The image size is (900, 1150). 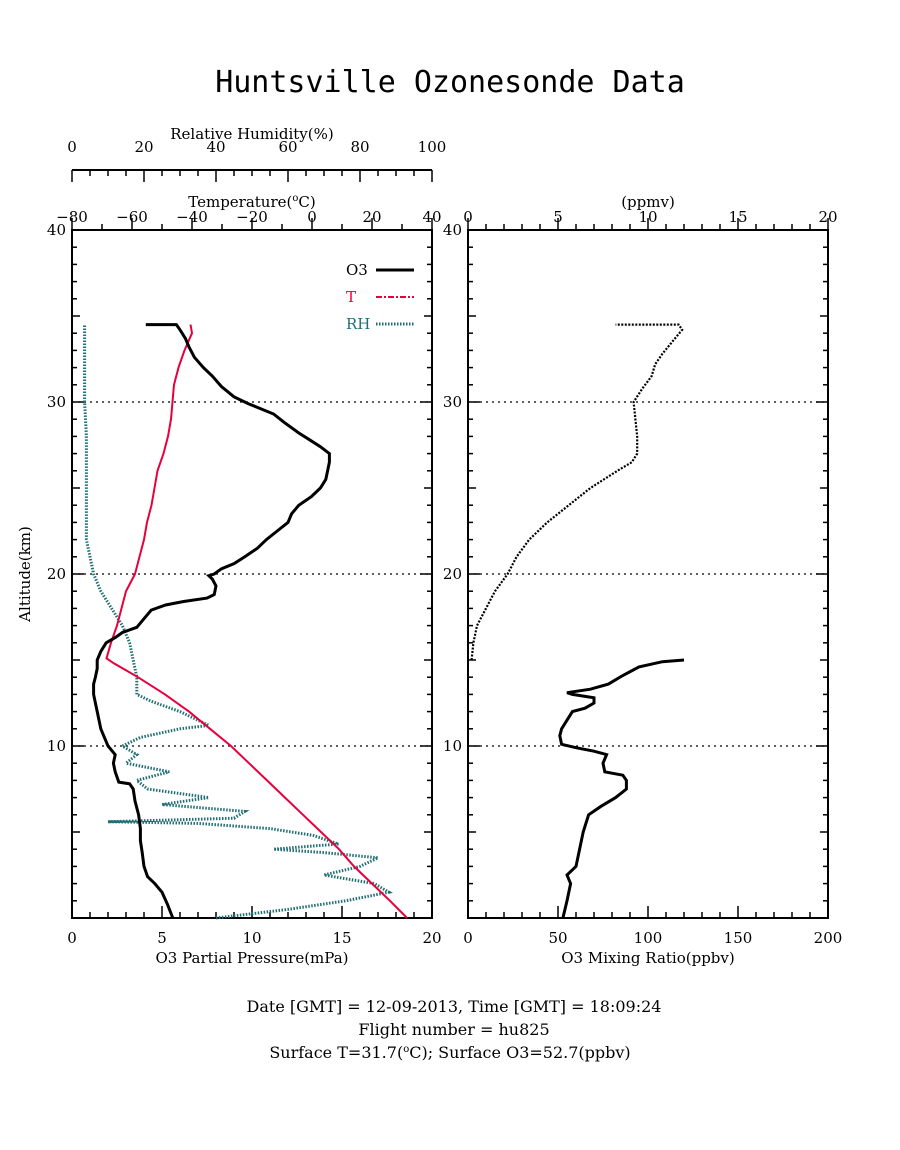 What do you see at coordinates (72, 147) in the screenshot?
I see `rh-x-tick-label: 0` at bounding box center [72, 147].